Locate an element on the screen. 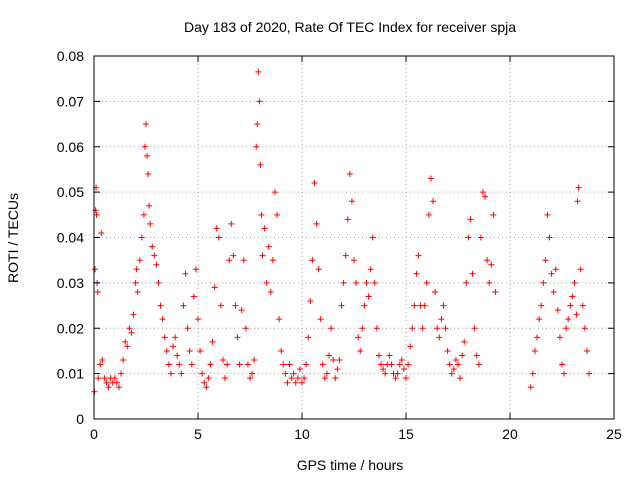  y-tick-label: 0.07 is located at coordinates (70, 101).